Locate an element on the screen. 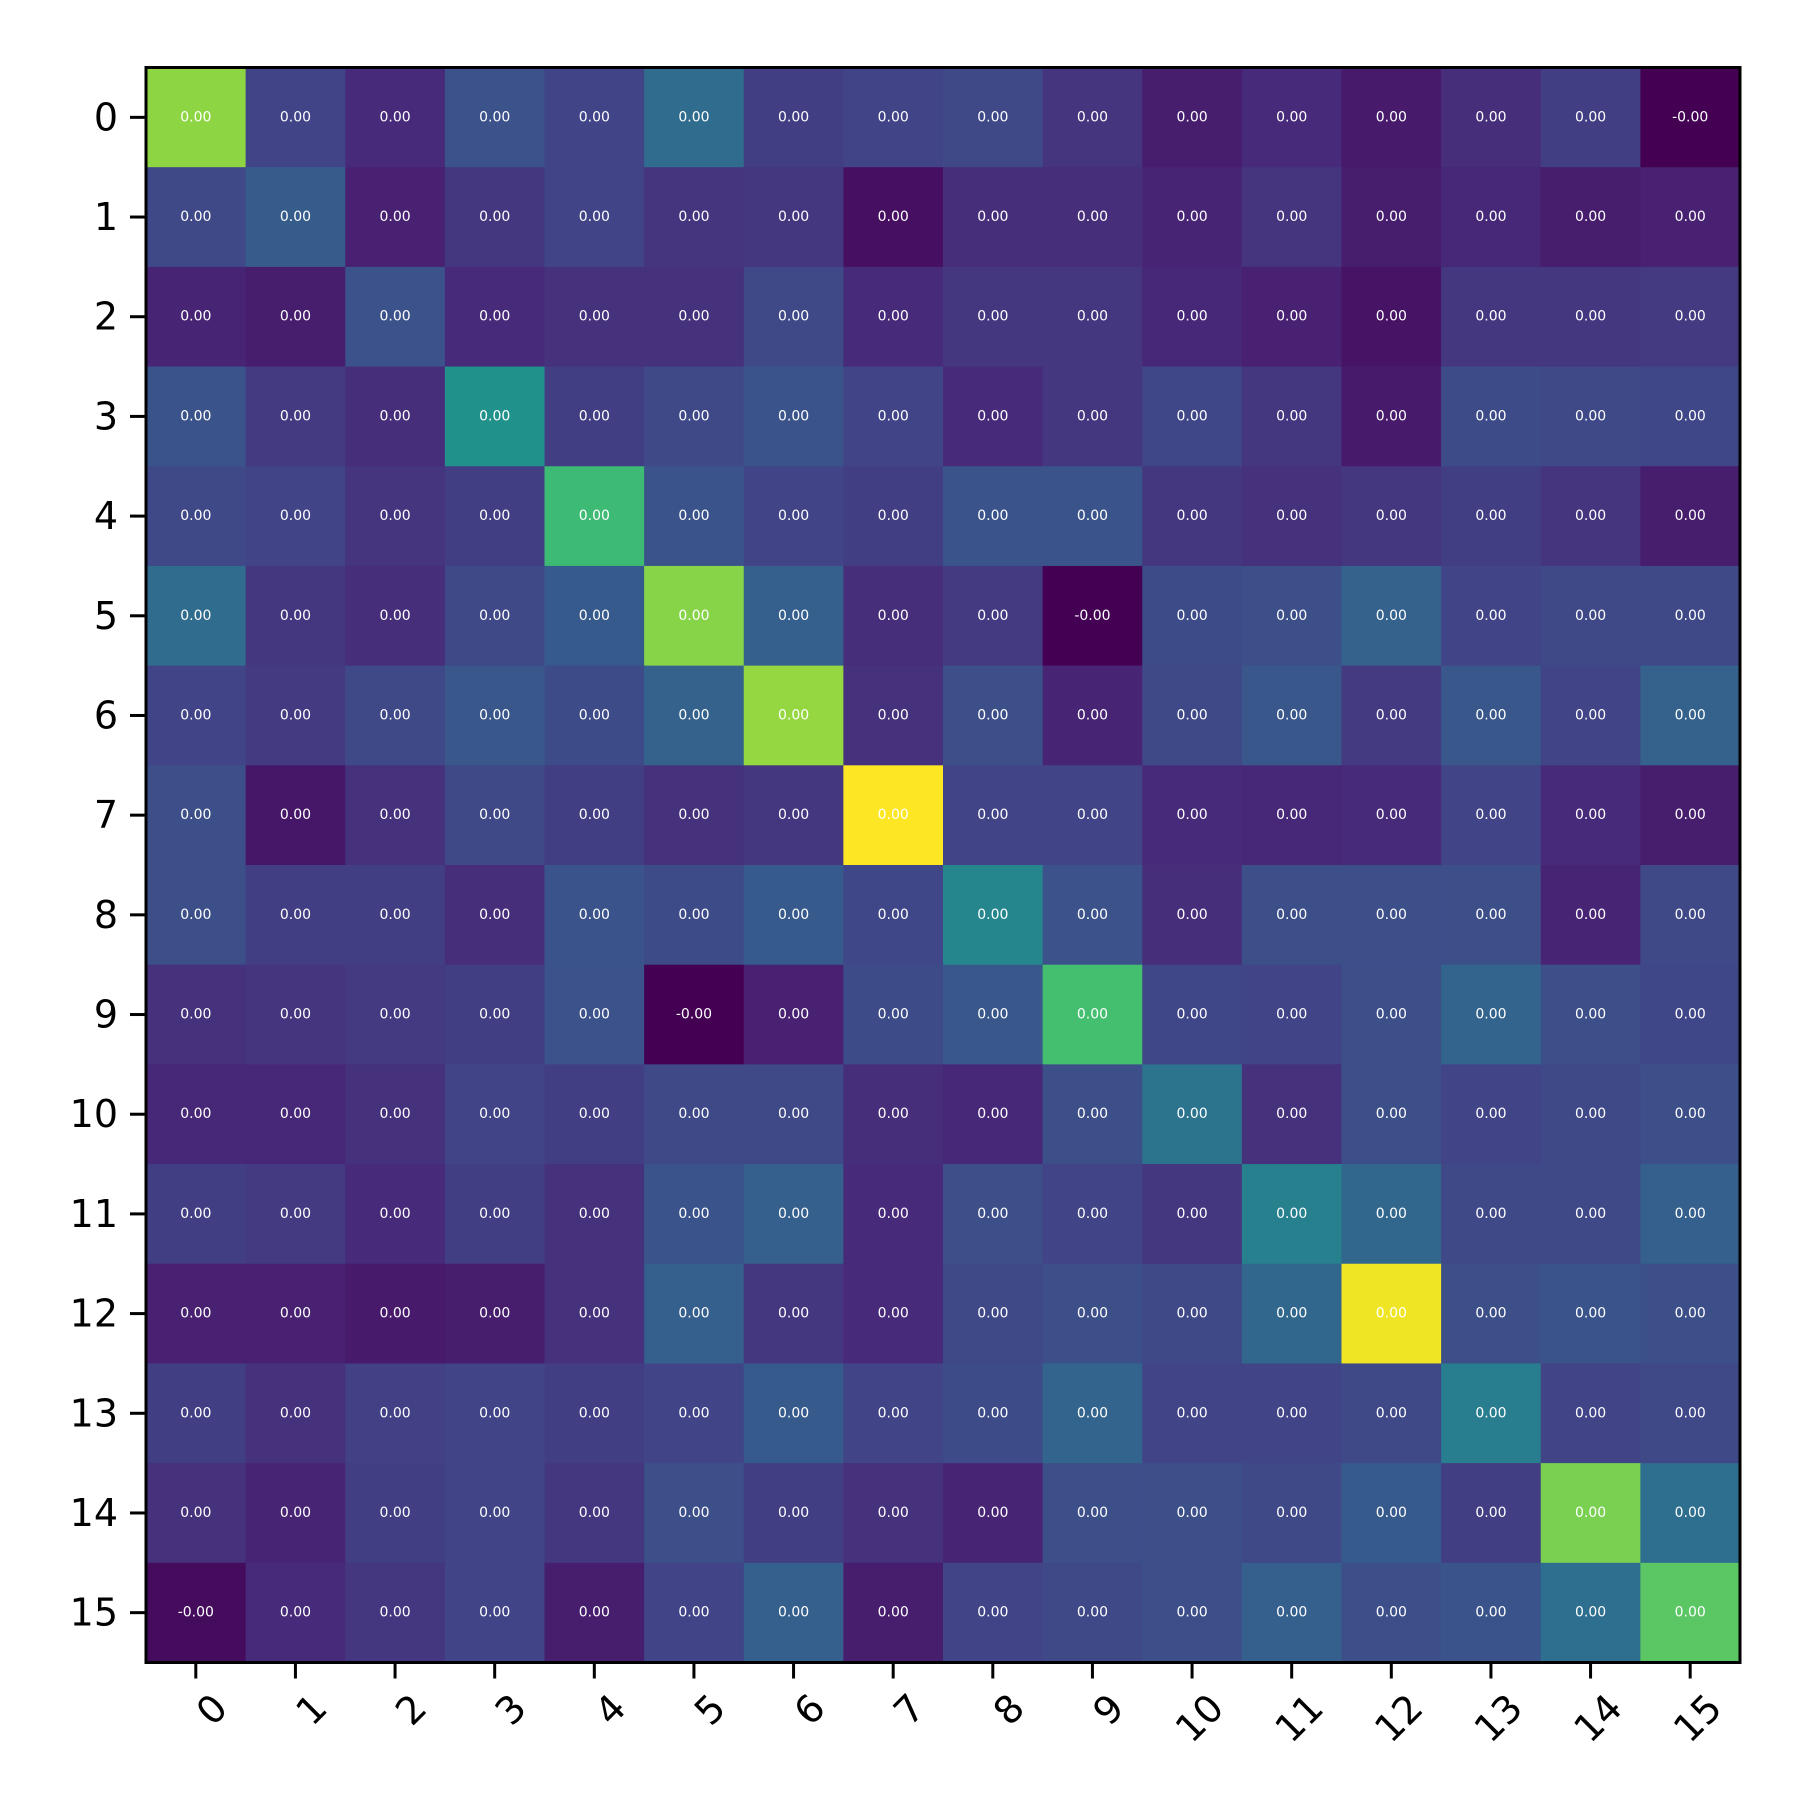 The width and height of the screenshot is (1800, 1800). x-tick-label: 10 is located at coordinates (1199, 1718).